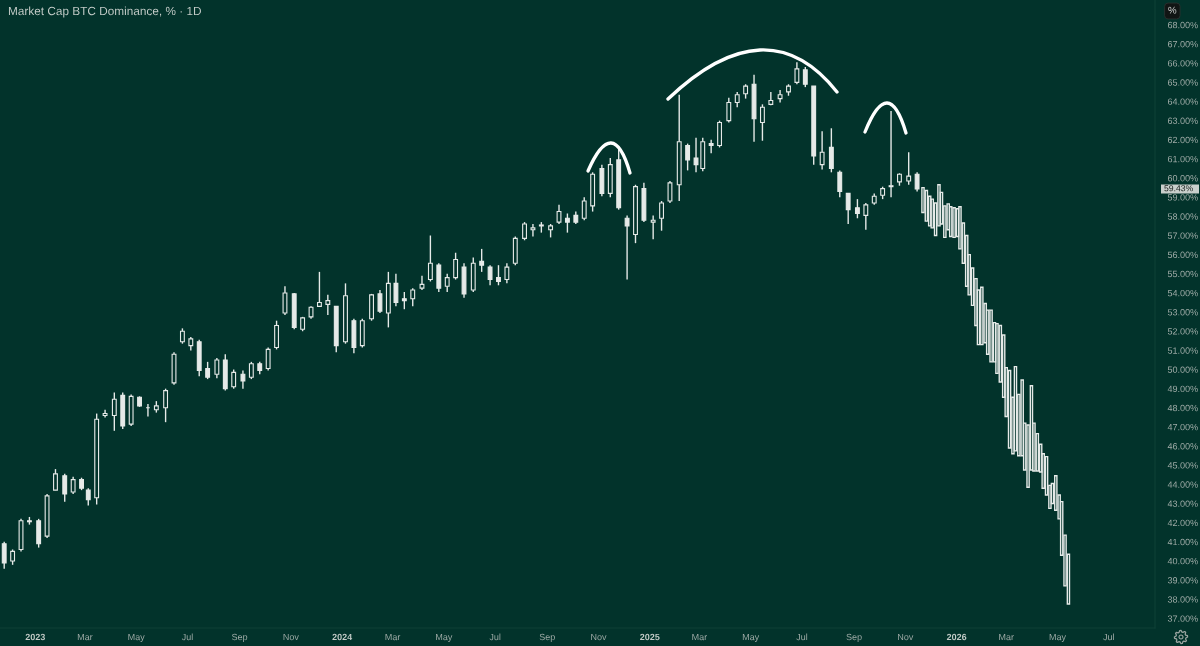 This screenshot has width=1200, height=646. I want to click on y-tick-label: 41.00%, so click(1182, 542).